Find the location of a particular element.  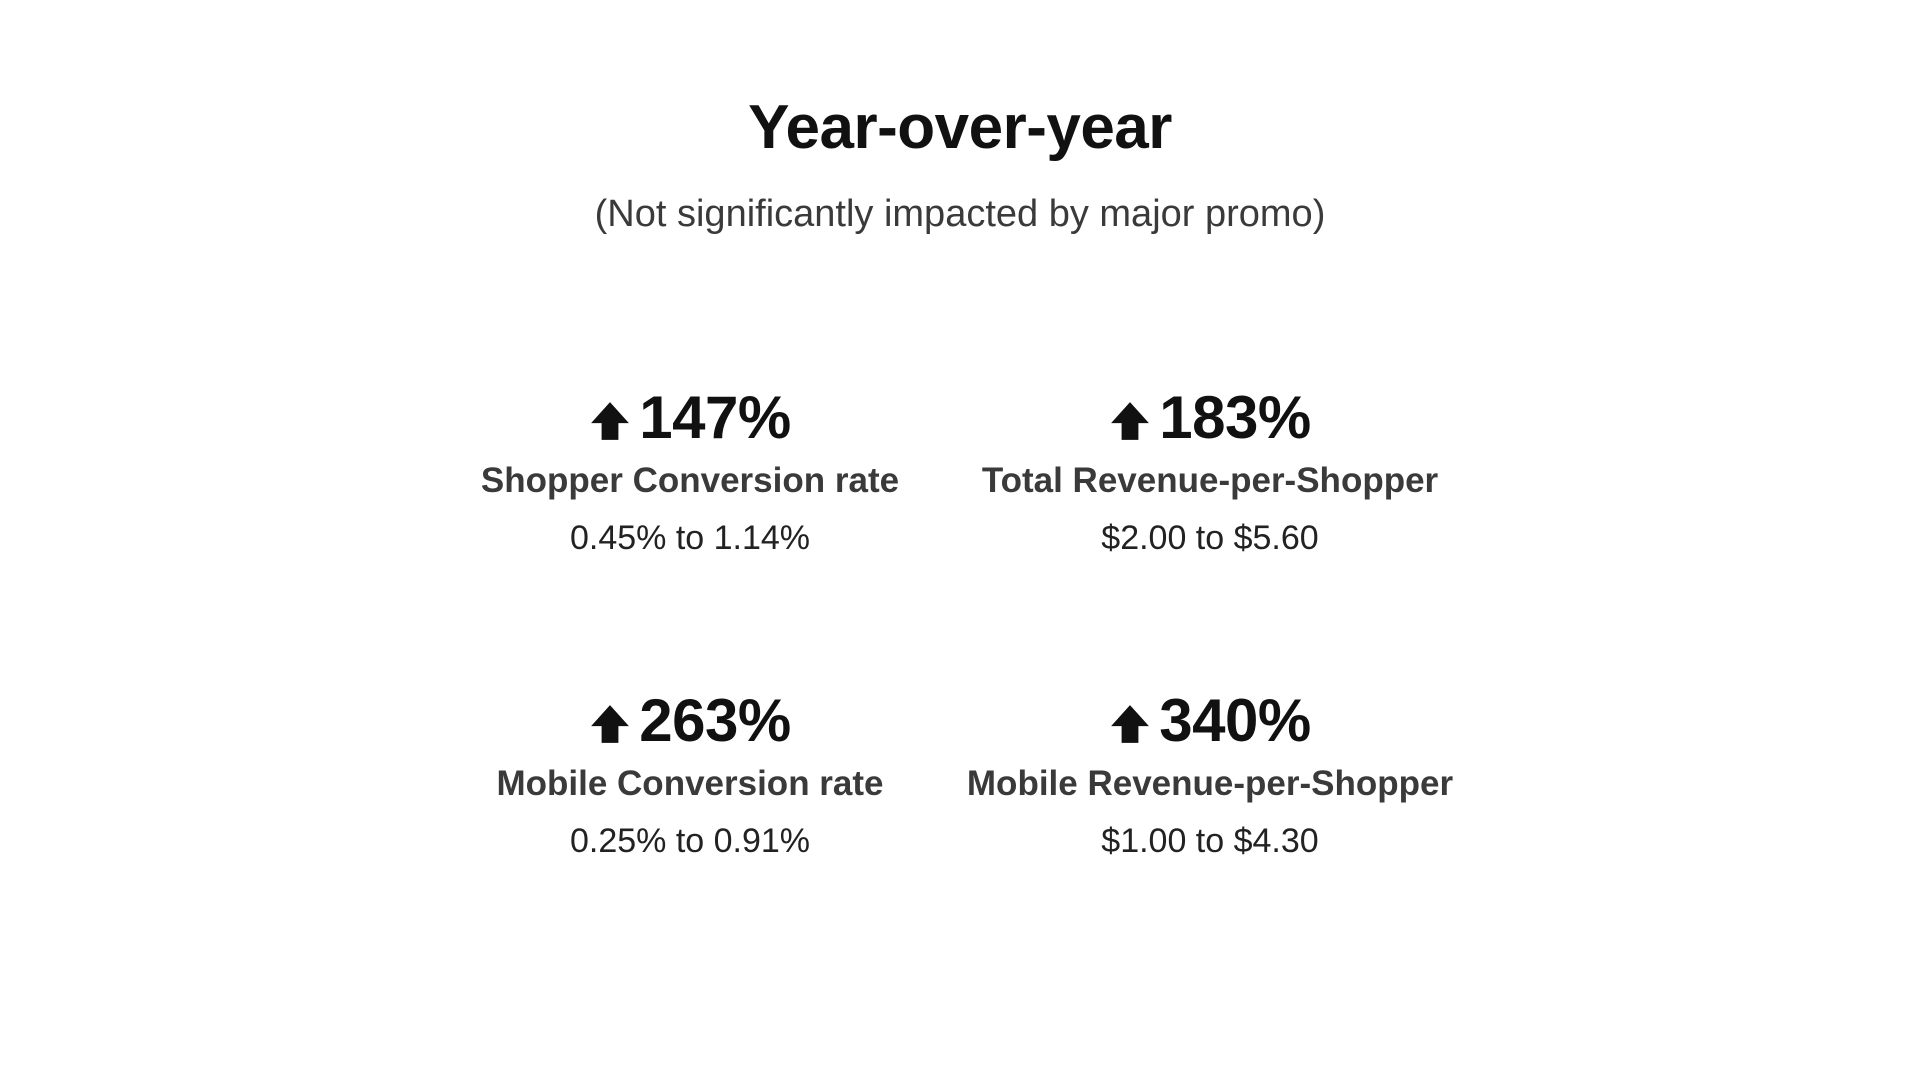

stat-label: Total Revenue-per-Shopper is located at coordinates (1210, 480).